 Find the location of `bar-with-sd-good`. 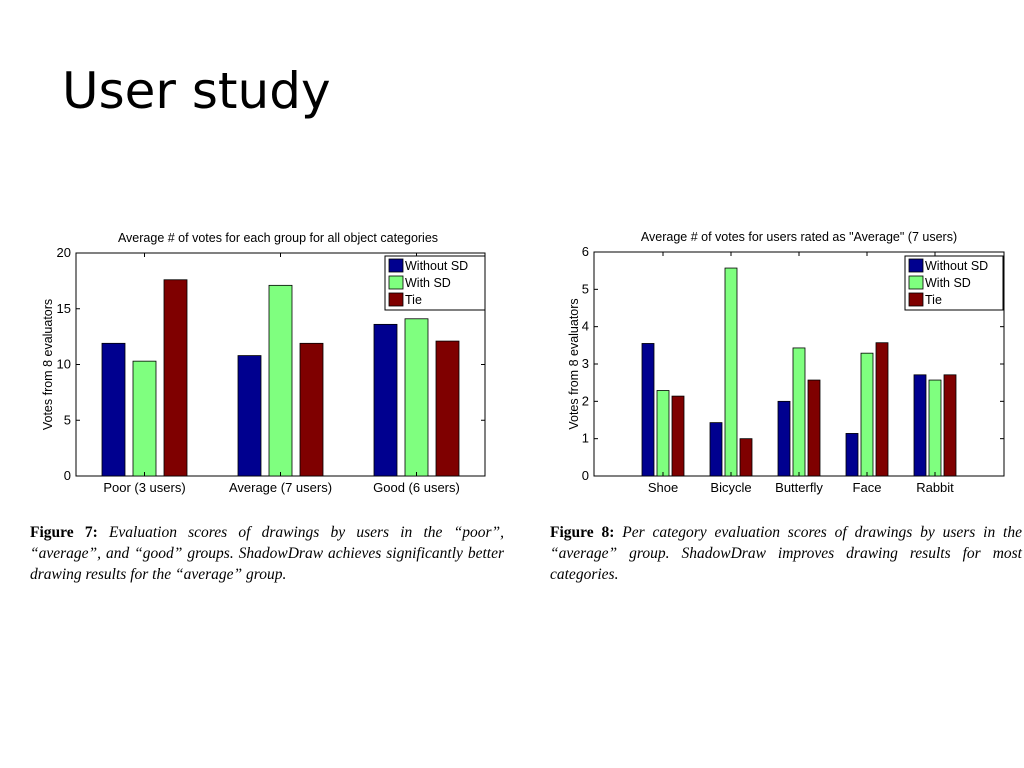

bar-with-sd-good is located at coordinates (416, 397).